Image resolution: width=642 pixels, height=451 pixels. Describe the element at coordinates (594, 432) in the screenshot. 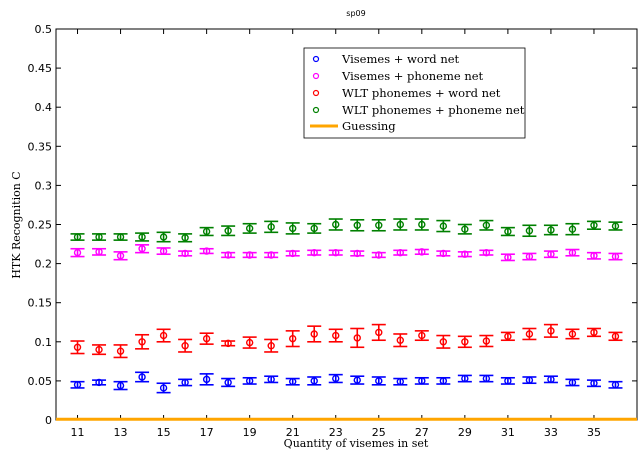

I see `x-tick-label: 35` at that location.